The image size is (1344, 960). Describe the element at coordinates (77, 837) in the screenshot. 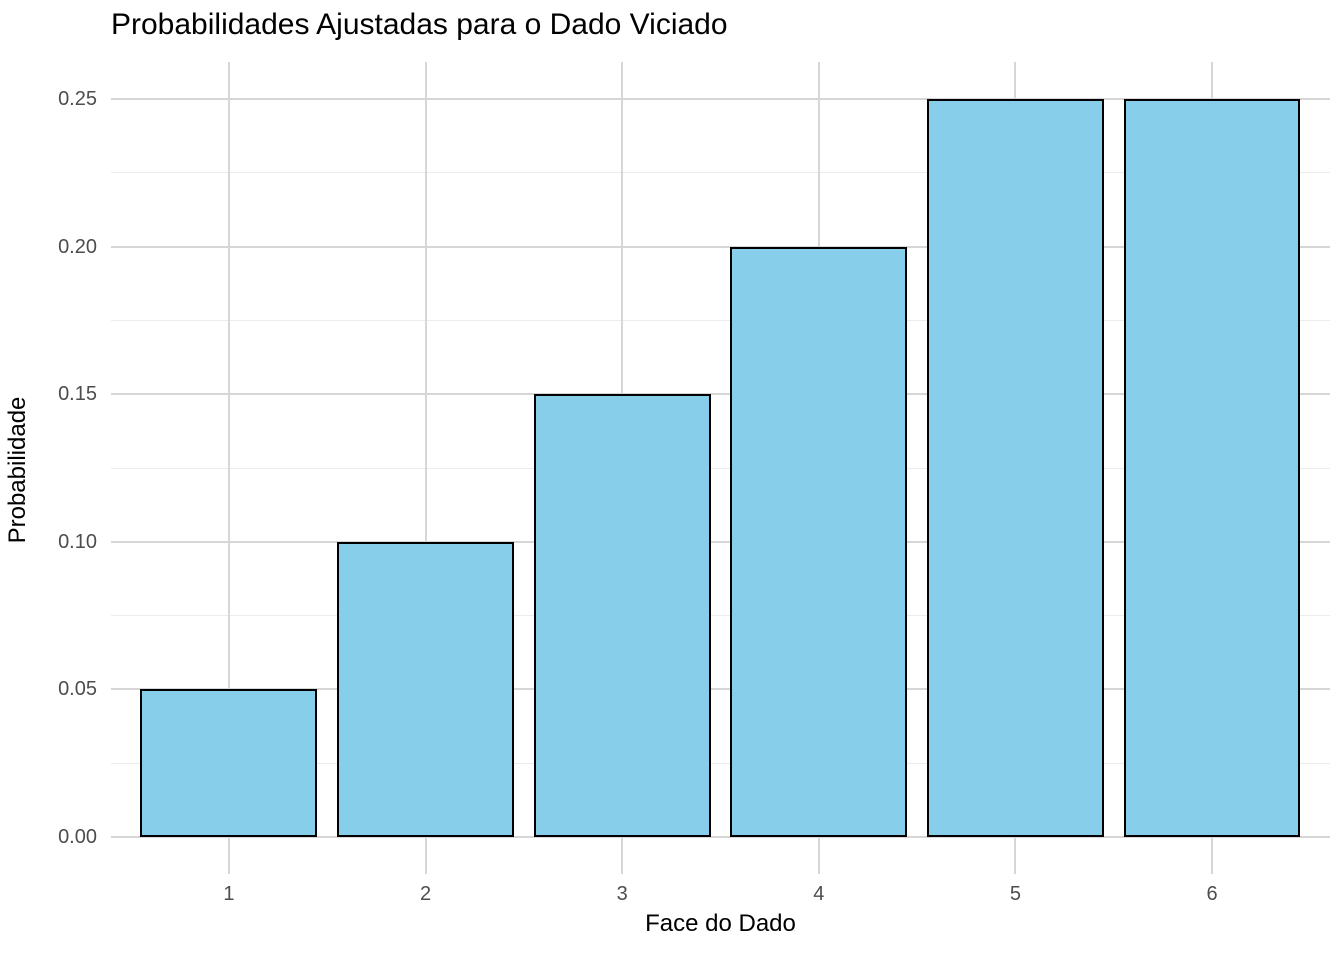

I see `y-tick-label: 0.00` at that location.